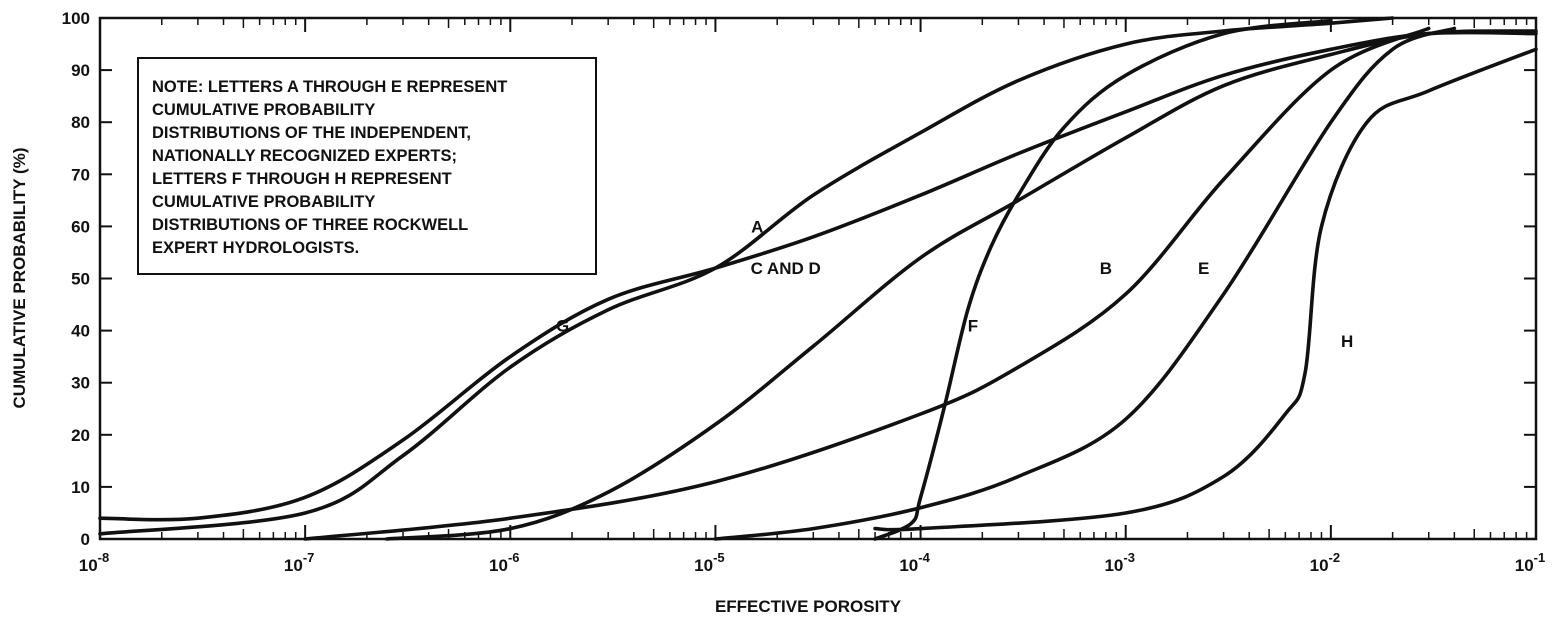 Image resolution: width=1560 pixels, height=617 pixels. What do you see at coordinates (914, 562) in the screenshot?
I see `x-tick-label: 10⁻⁴` at bounding box center [914, 562].